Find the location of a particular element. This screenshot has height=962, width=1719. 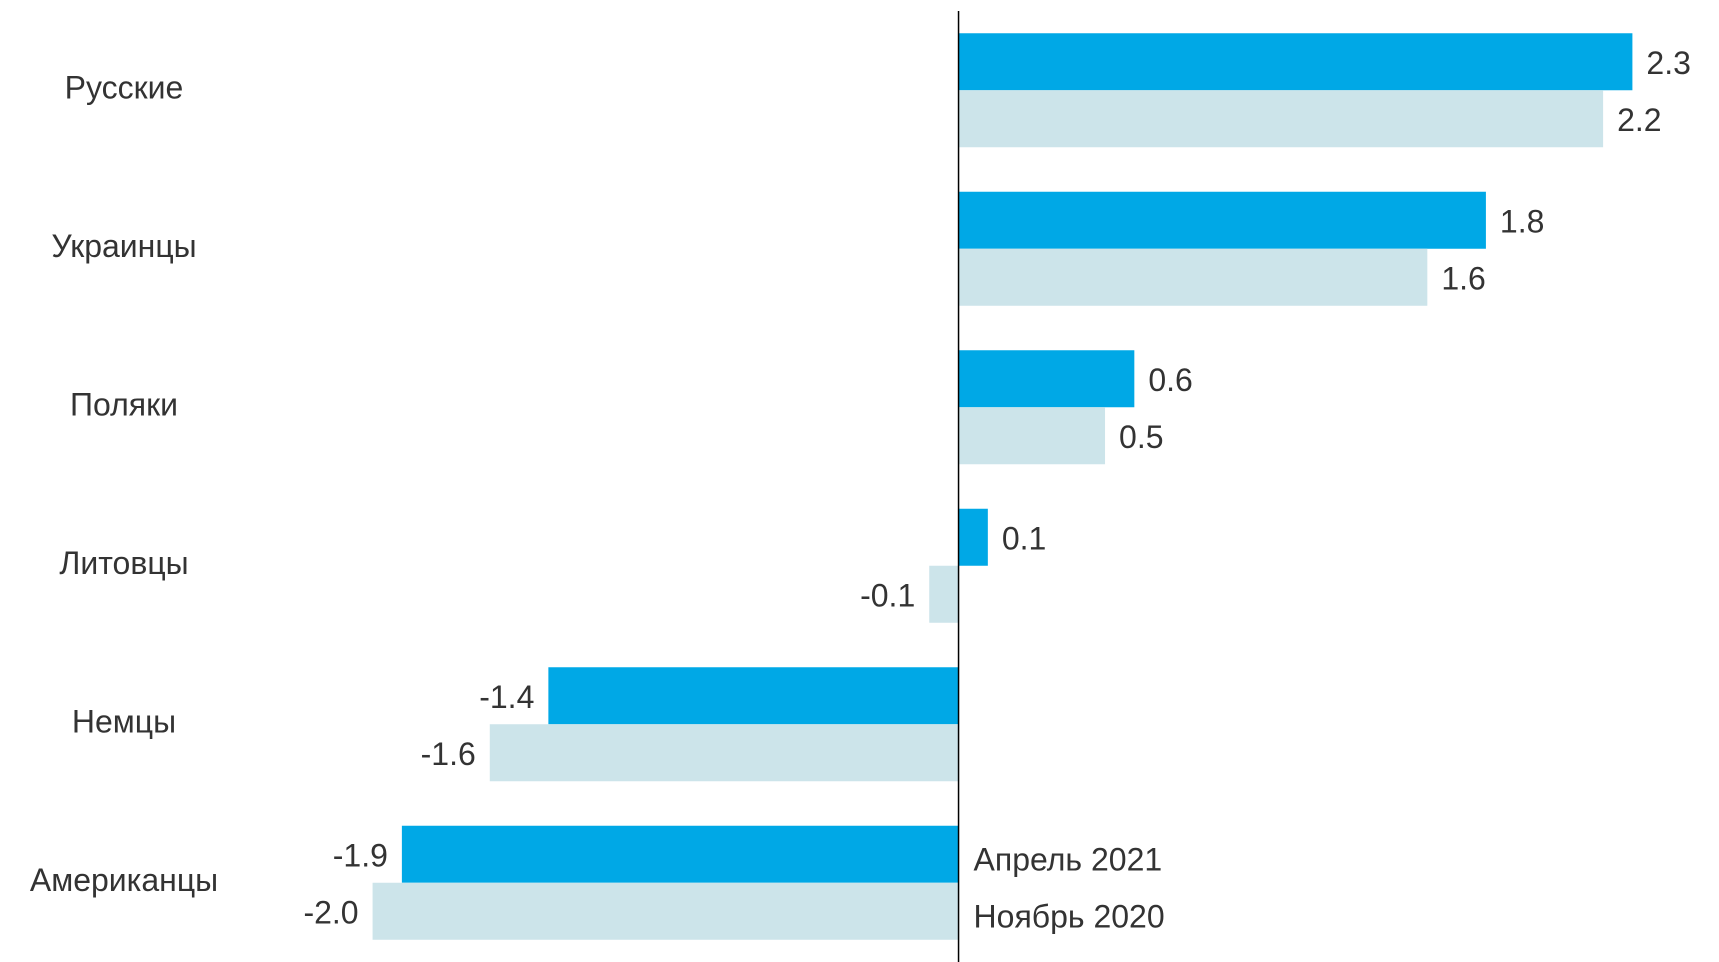

category-label: Американцы is located at coordinates (124, 880).